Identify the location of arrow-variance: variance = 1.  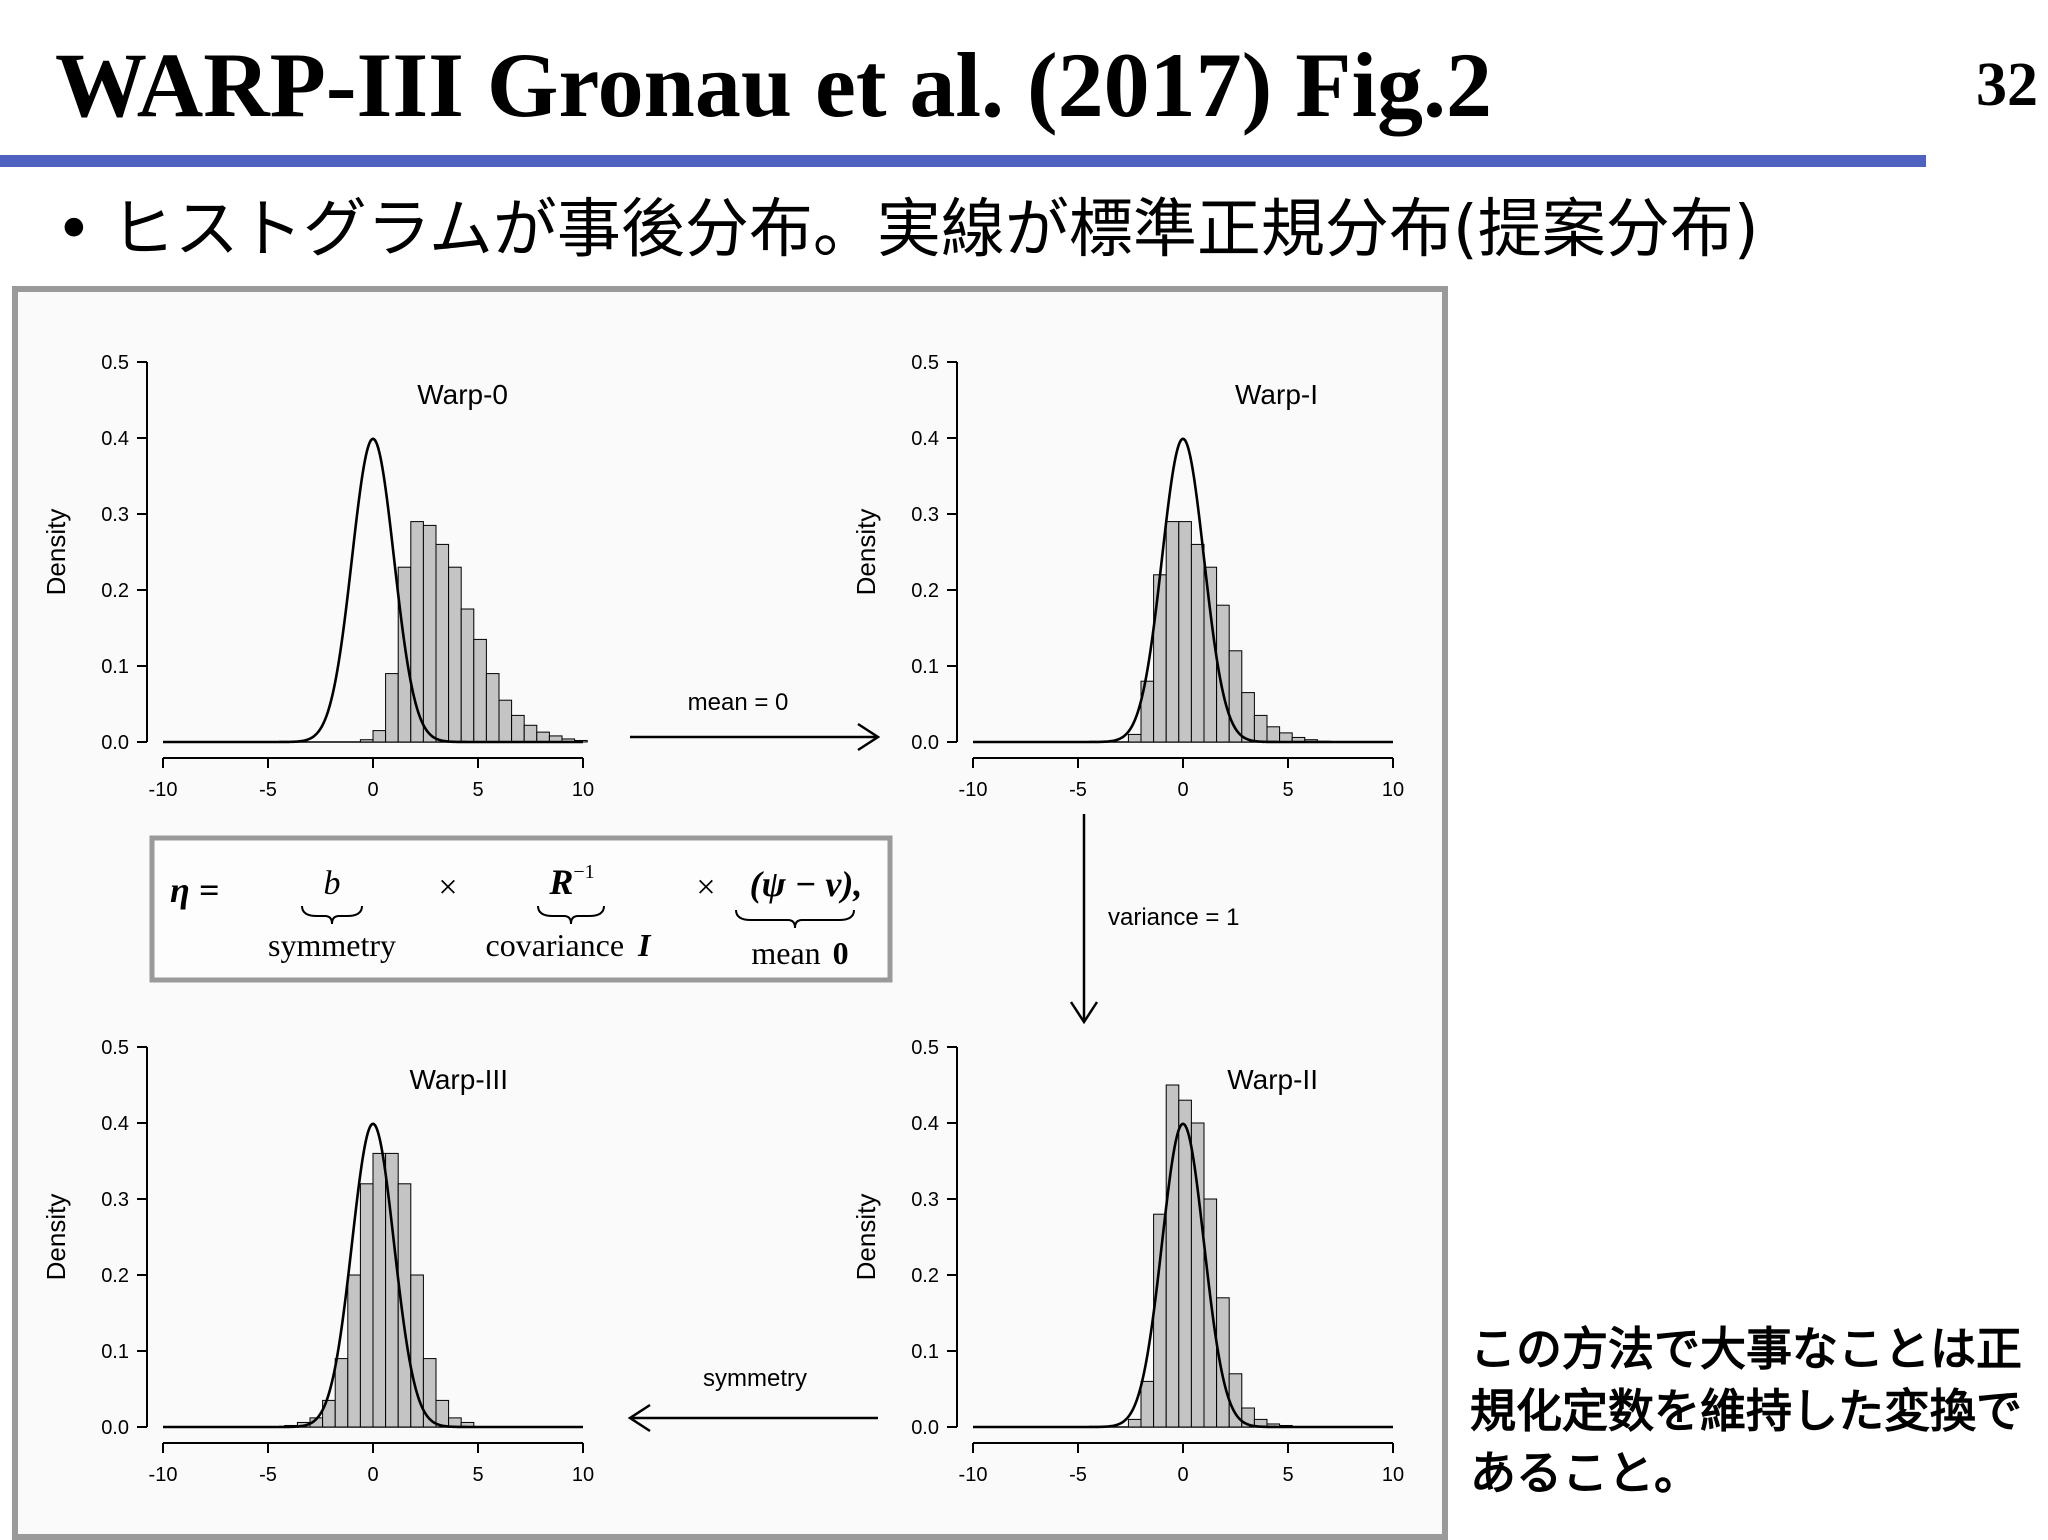
(1154, 919).